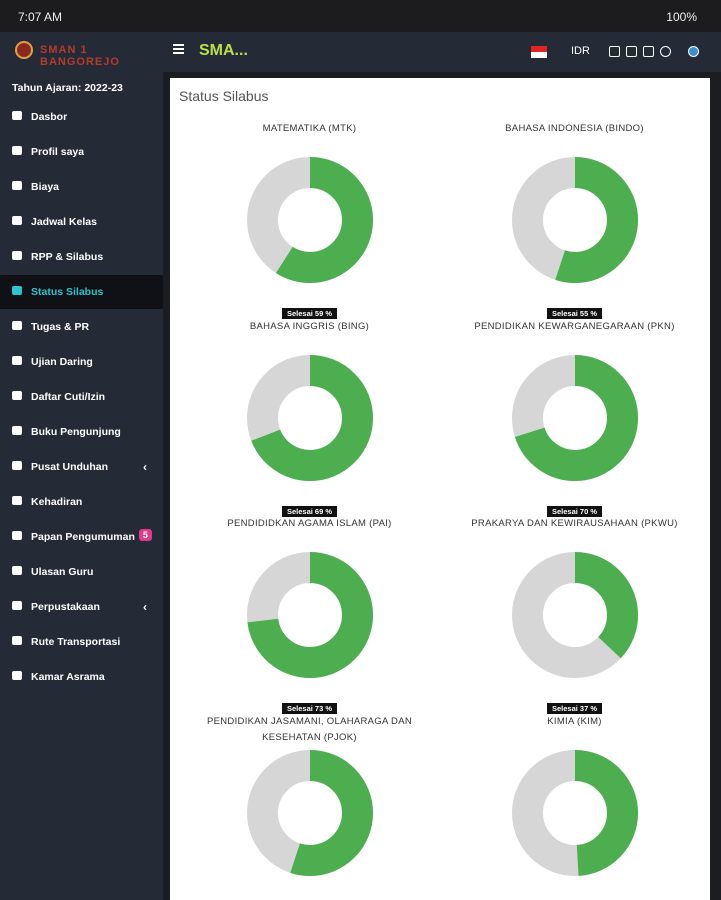  Describe the element at coordinates (309, 708) in the screenshot. I see `value-label: Selesai 73 %` at that location.